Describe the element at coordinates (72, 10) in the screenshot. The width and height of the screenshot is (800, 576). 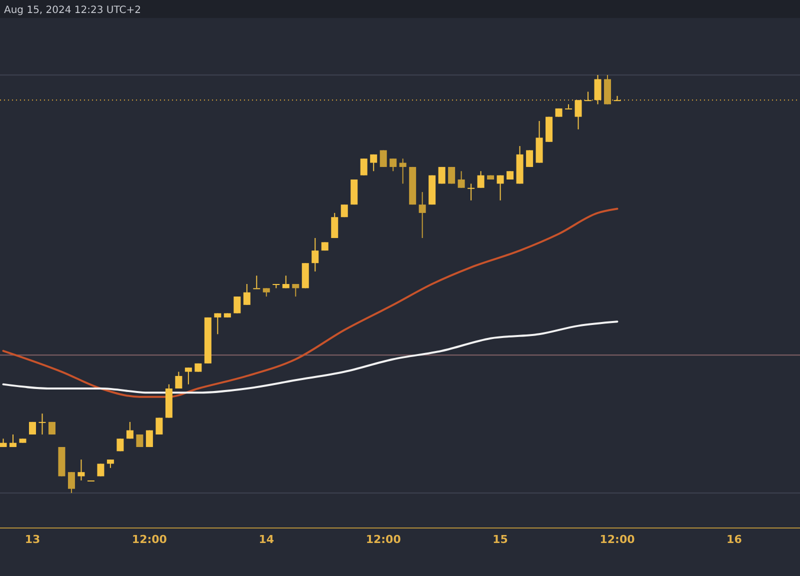
I see `text: Aug 15, 2024 12:23 UTC+2` at that location.